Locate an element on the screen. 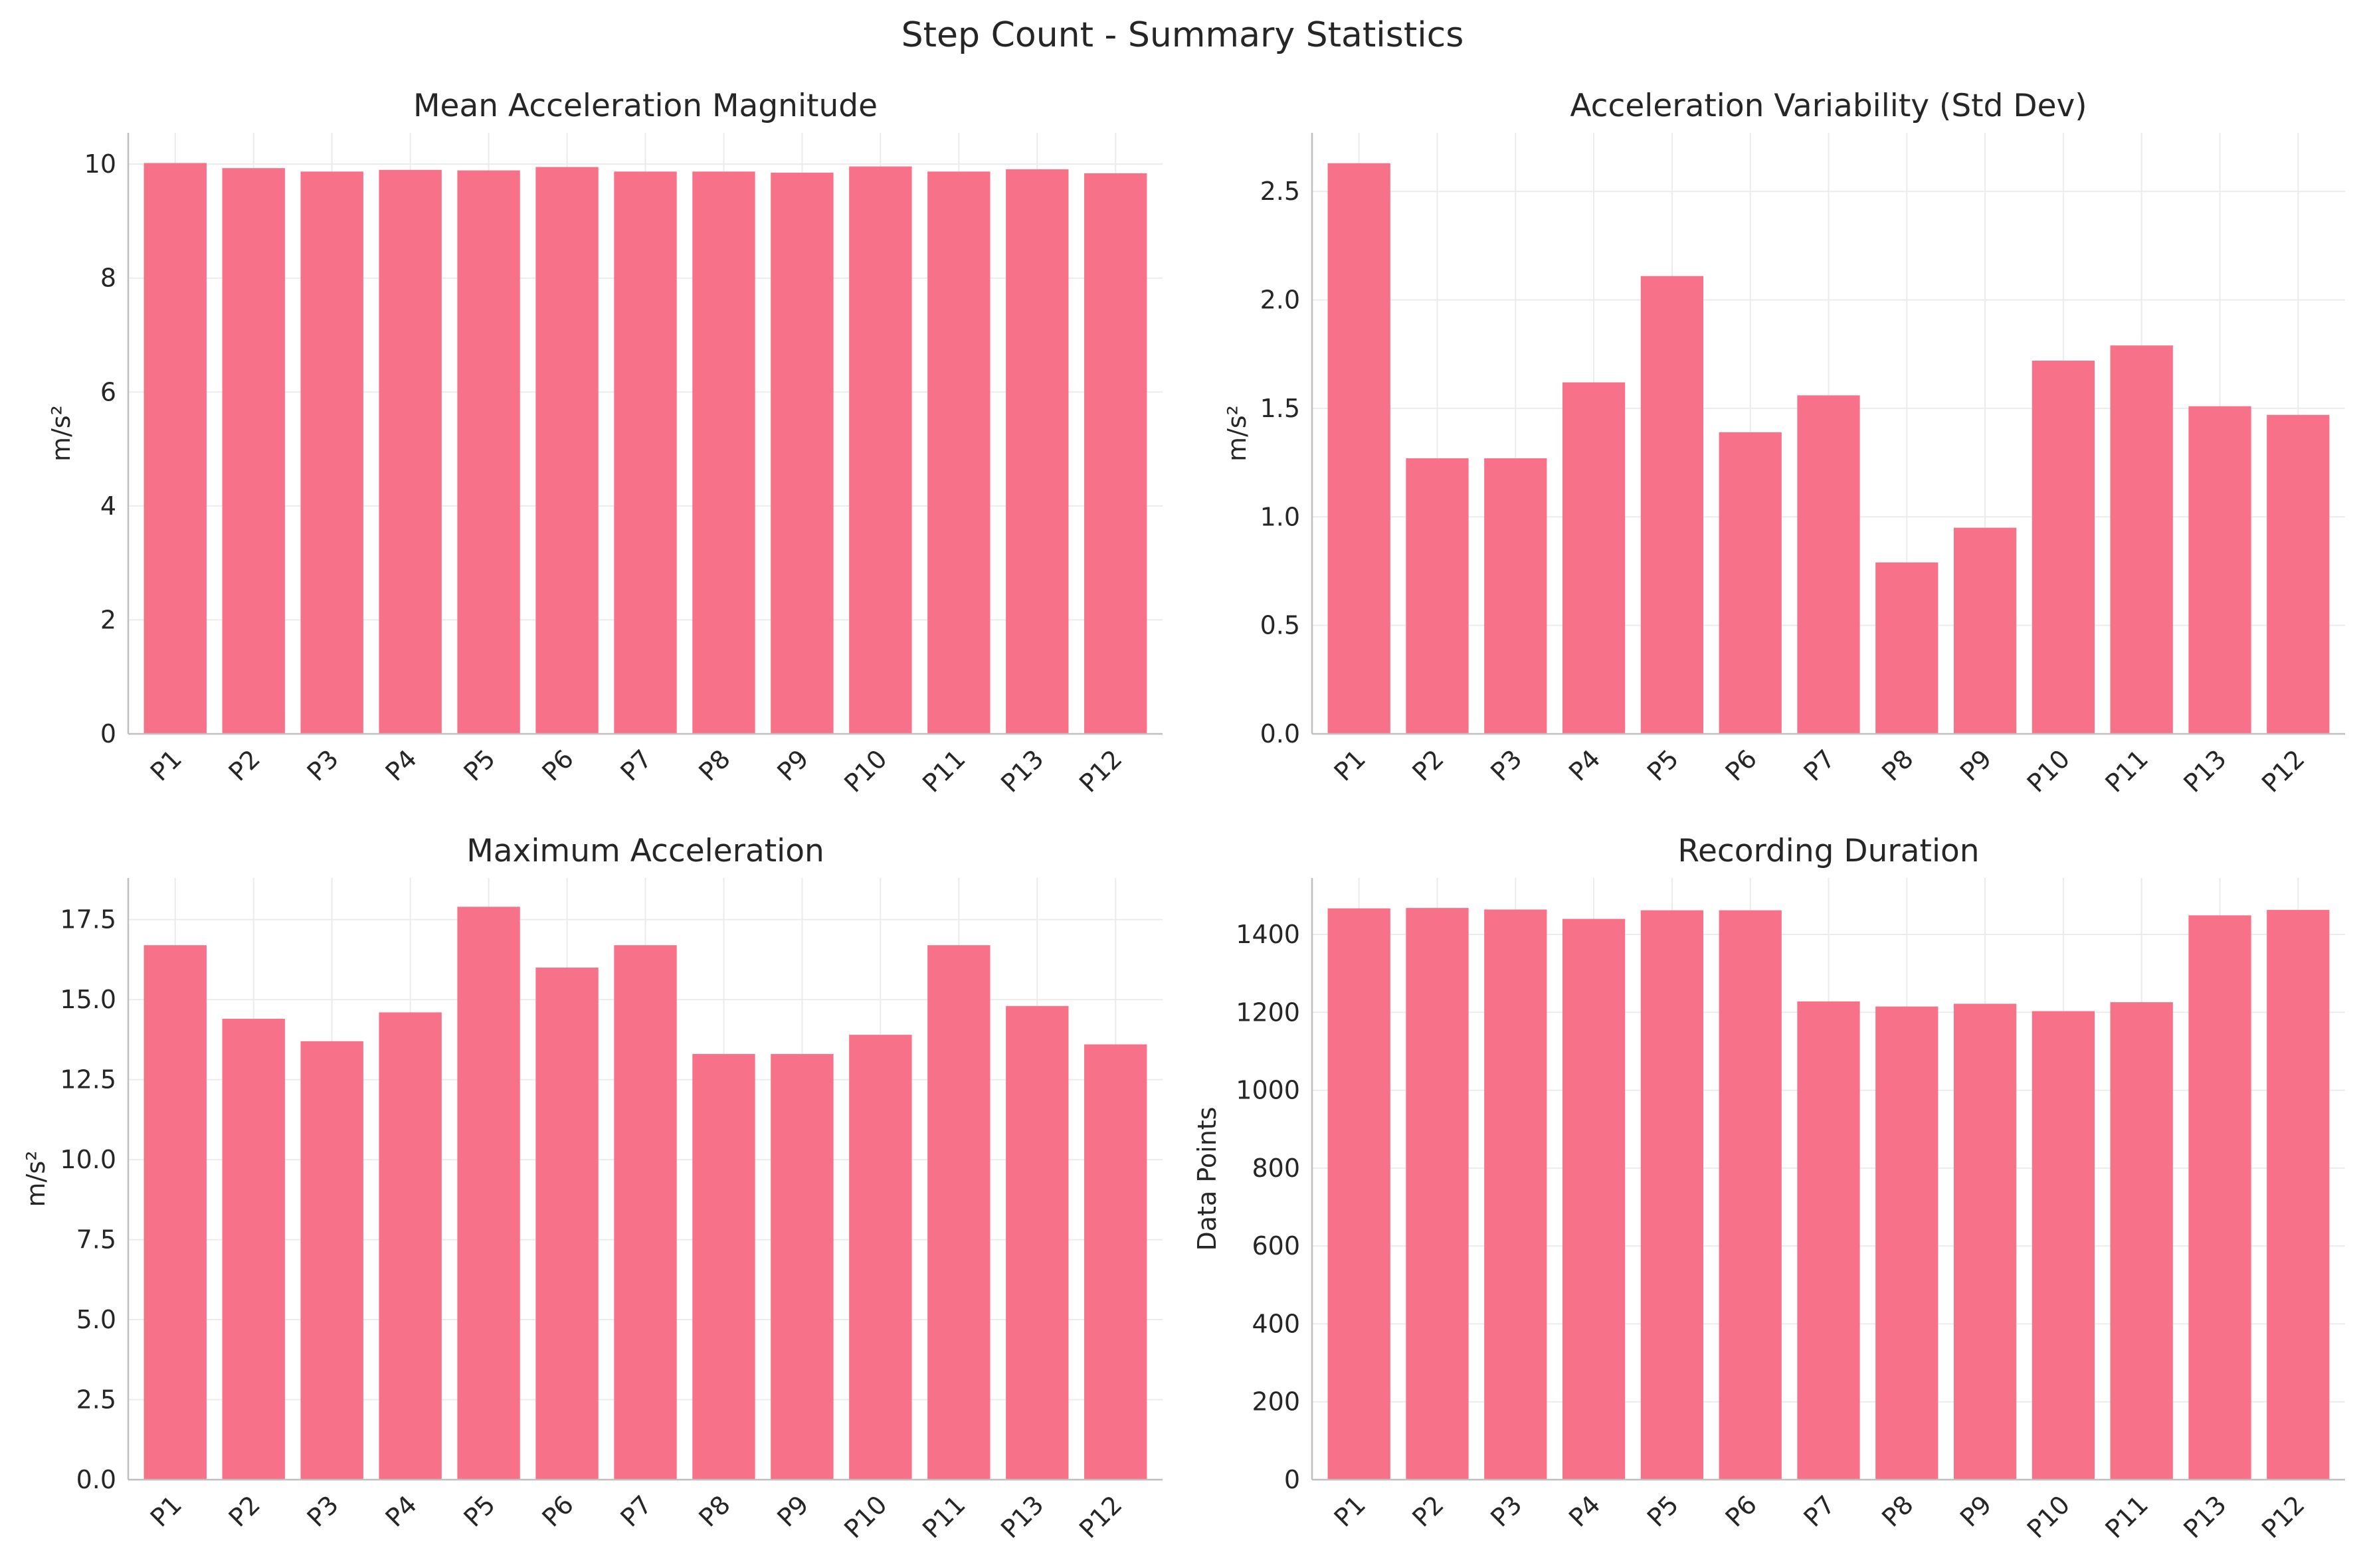 This screenshot has width=2365, height=1568. figure-title: Step Count - Summary Statistics is located at coordinates (1182, 35).